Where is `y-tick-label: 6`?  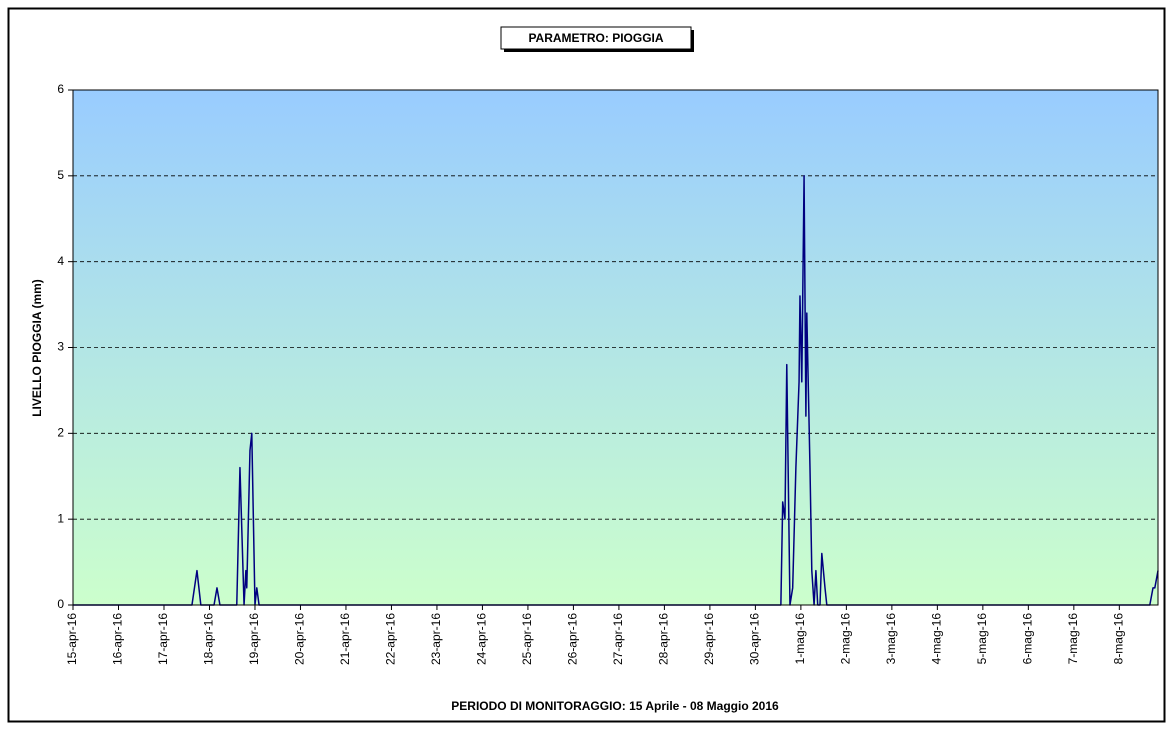 y-tick-label: 6 is located at coordinates (60, 89).